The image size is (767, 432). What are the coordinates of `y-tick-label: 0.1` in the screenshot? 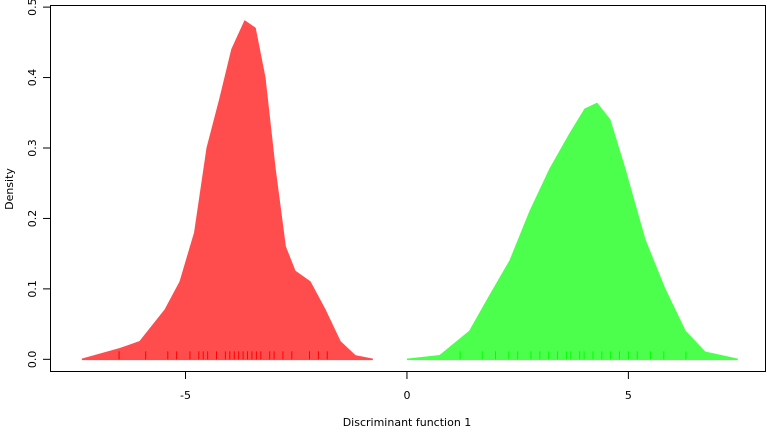 It's located at (32, 289).